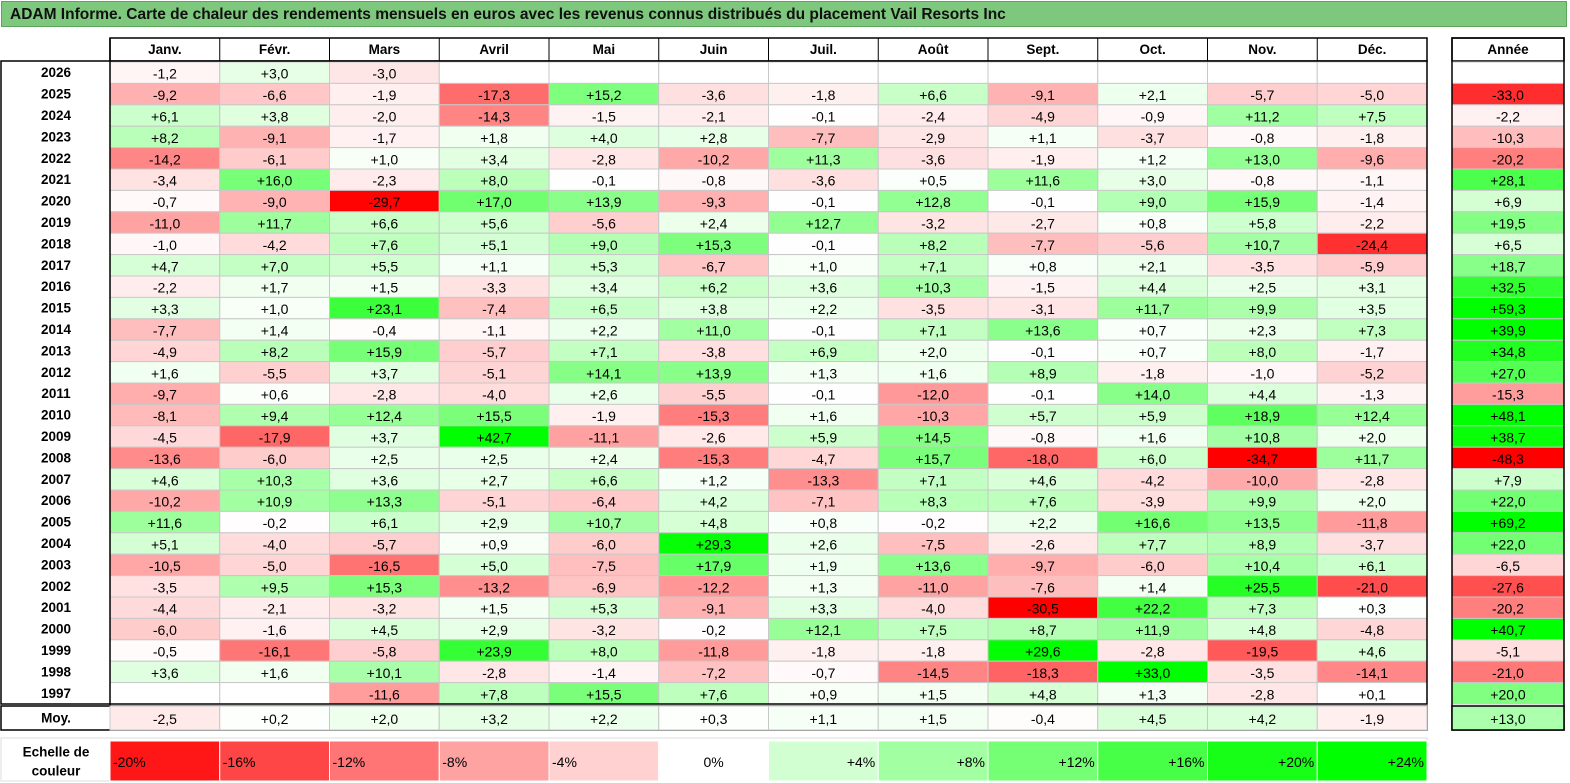 This screenshot has width=1570, height=783. I want to click on cell-value: -10,2, so click(165, 502).